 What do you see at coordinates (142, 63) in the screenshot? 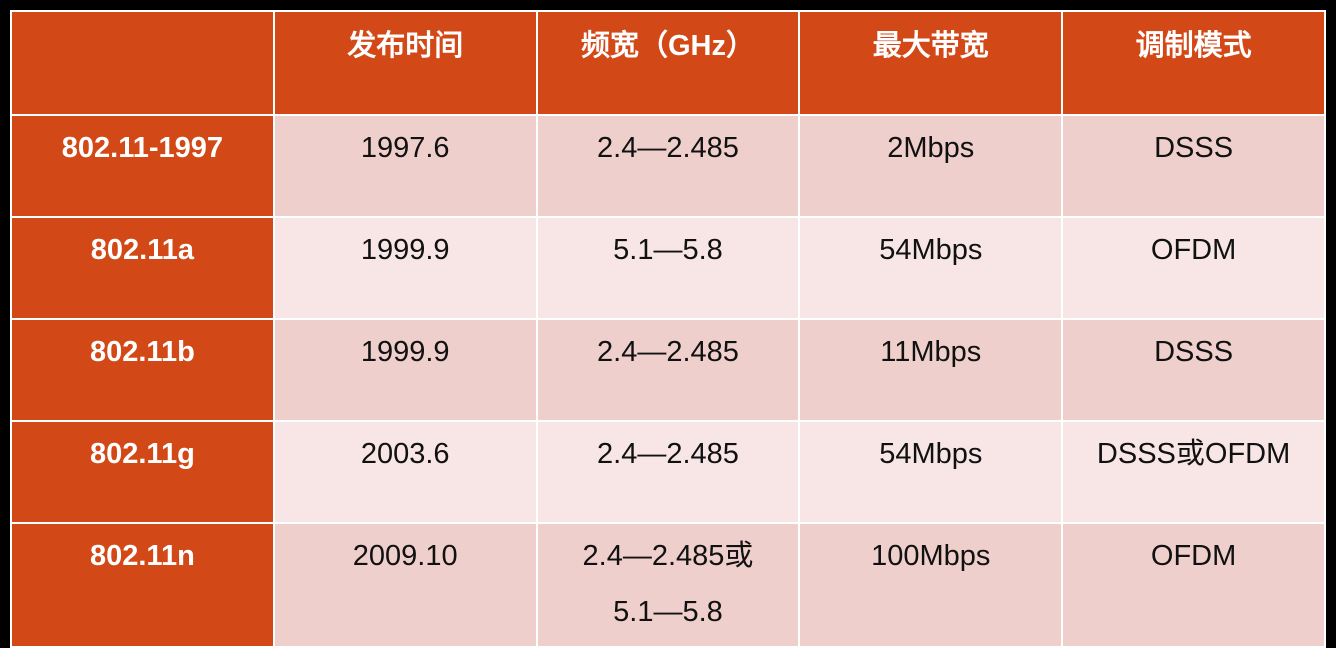
I see `header-cell-corner` at bounding box center [142, 63].